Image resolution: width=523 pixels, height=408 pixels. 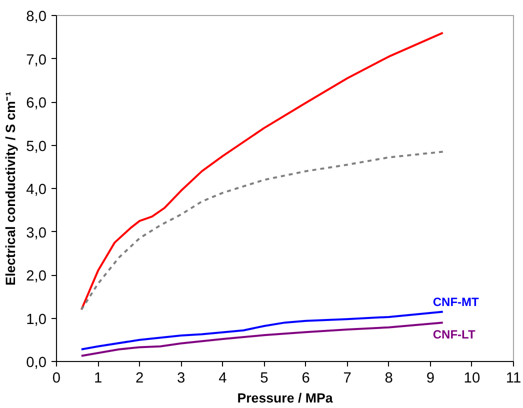 What do you see at coordinates (222, 378) in the screenshot?
I see `x-tick-label: 4` at bounding box center [222, 378].